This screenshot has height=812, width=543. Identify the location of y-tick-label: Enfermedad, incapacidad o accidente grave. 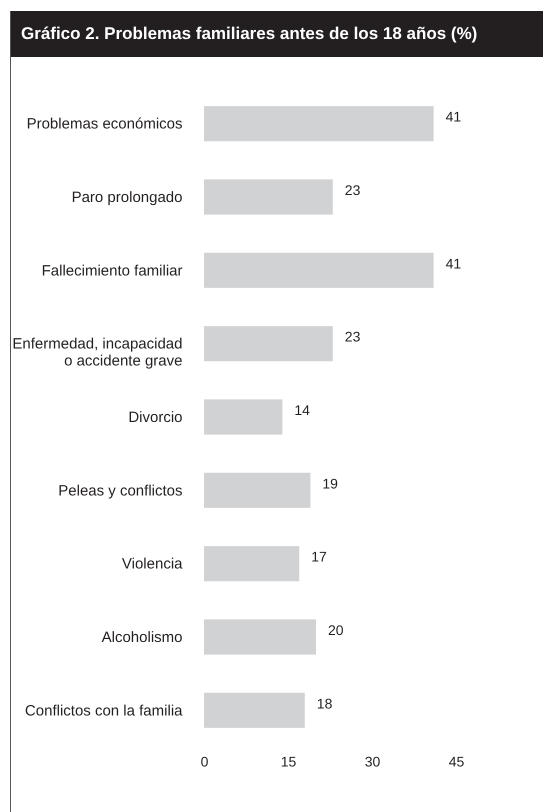
(97, 353).